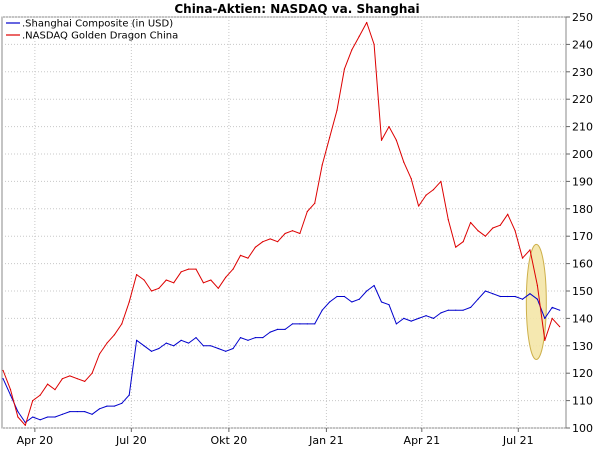 The width and height of the screenshot is (595, 450). I want to click on legend-label: .NASDAQ Golden Dragon China, so click(100, 36).